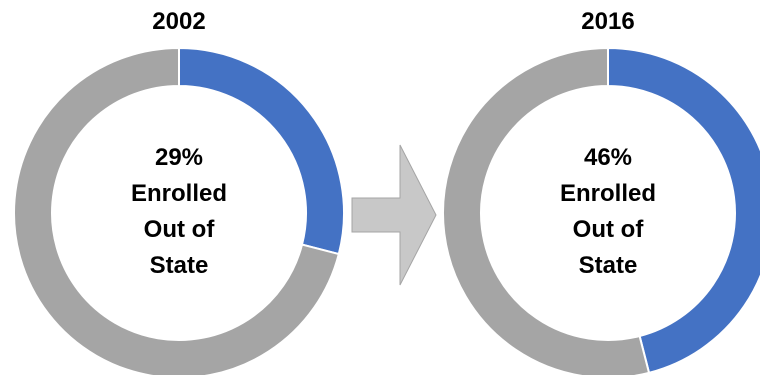  Describe the element at coordinates (179, 21) in the screenshot. I see `chart-title-2002: 2002` at that location.